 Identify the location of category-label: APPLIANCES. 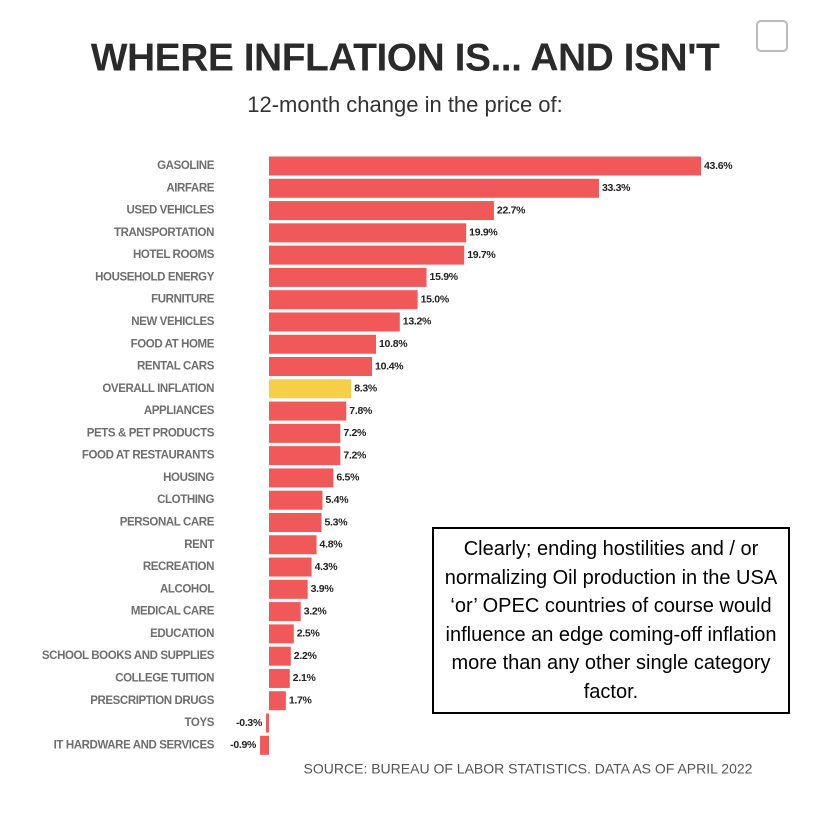
(179, 411).